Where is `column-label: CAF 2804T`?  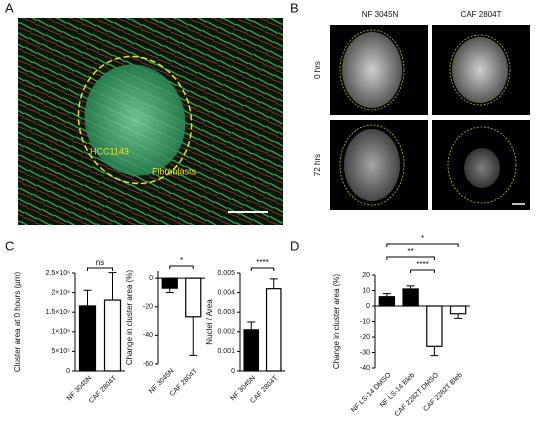
column-label: CAF 2804T is located at coordinates (481, 14).